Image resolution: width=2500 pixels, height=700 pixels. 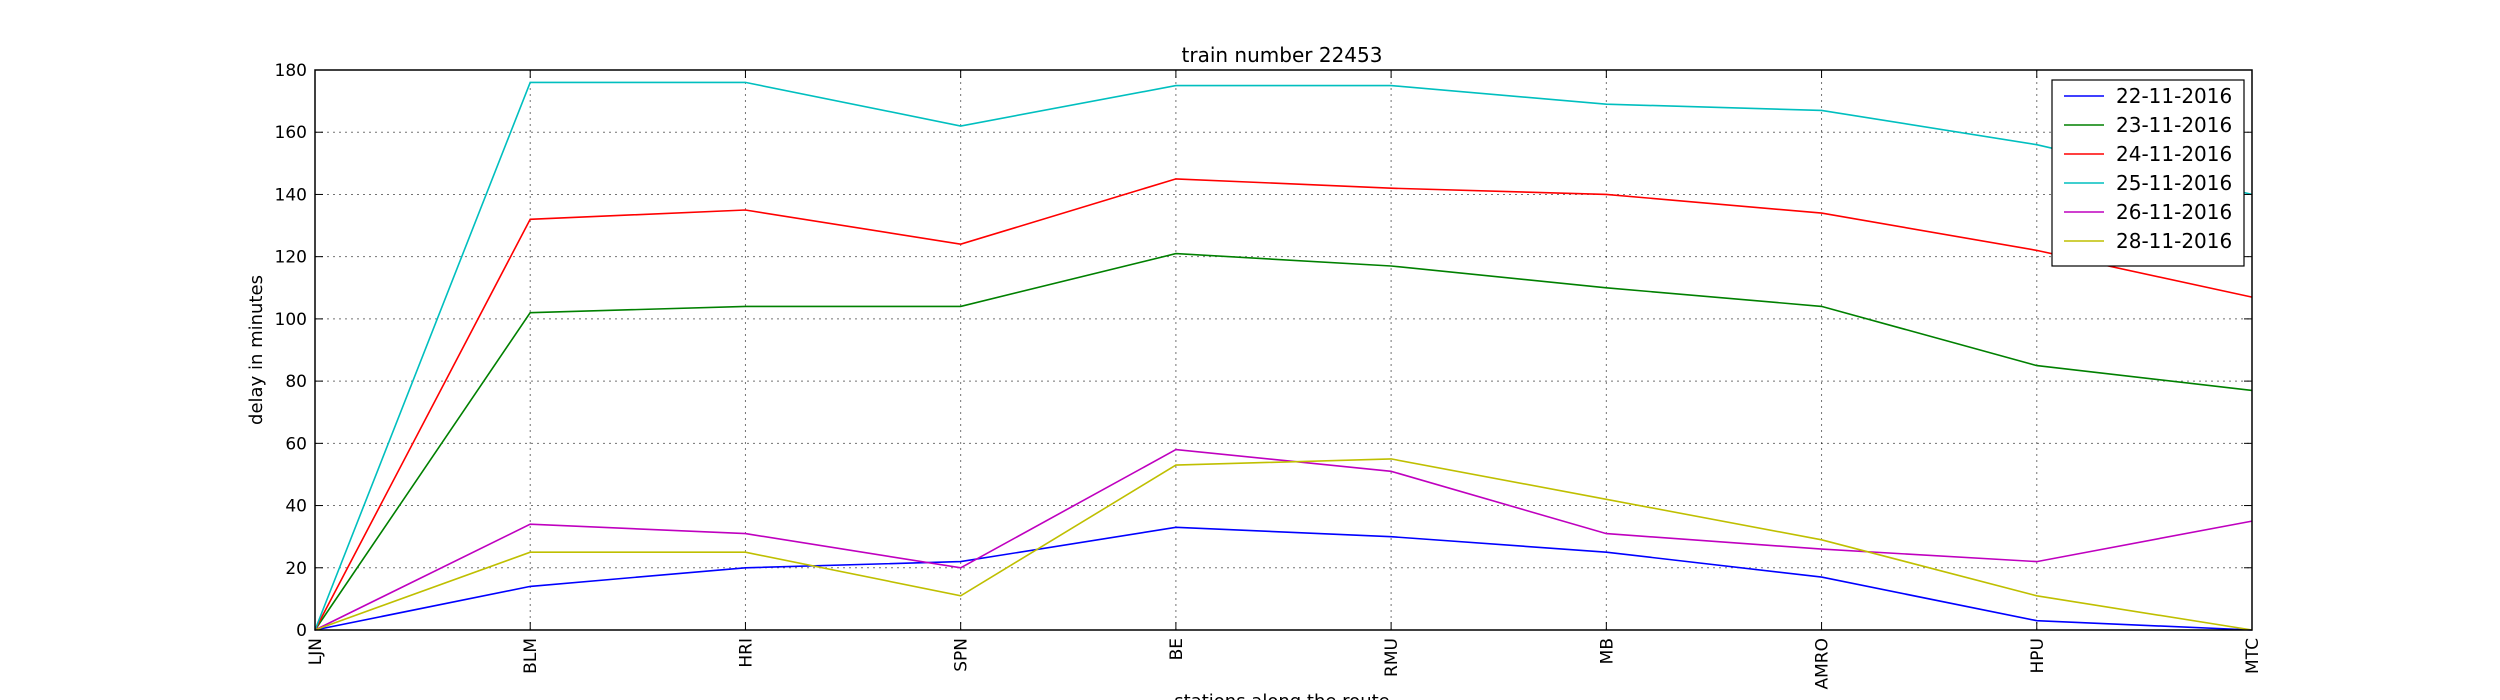 What do you see at coordinates (2174, 183) in the screenshot?
I see `legend-entry-label: 25-11-2016` at bounding box center [2174, 183].